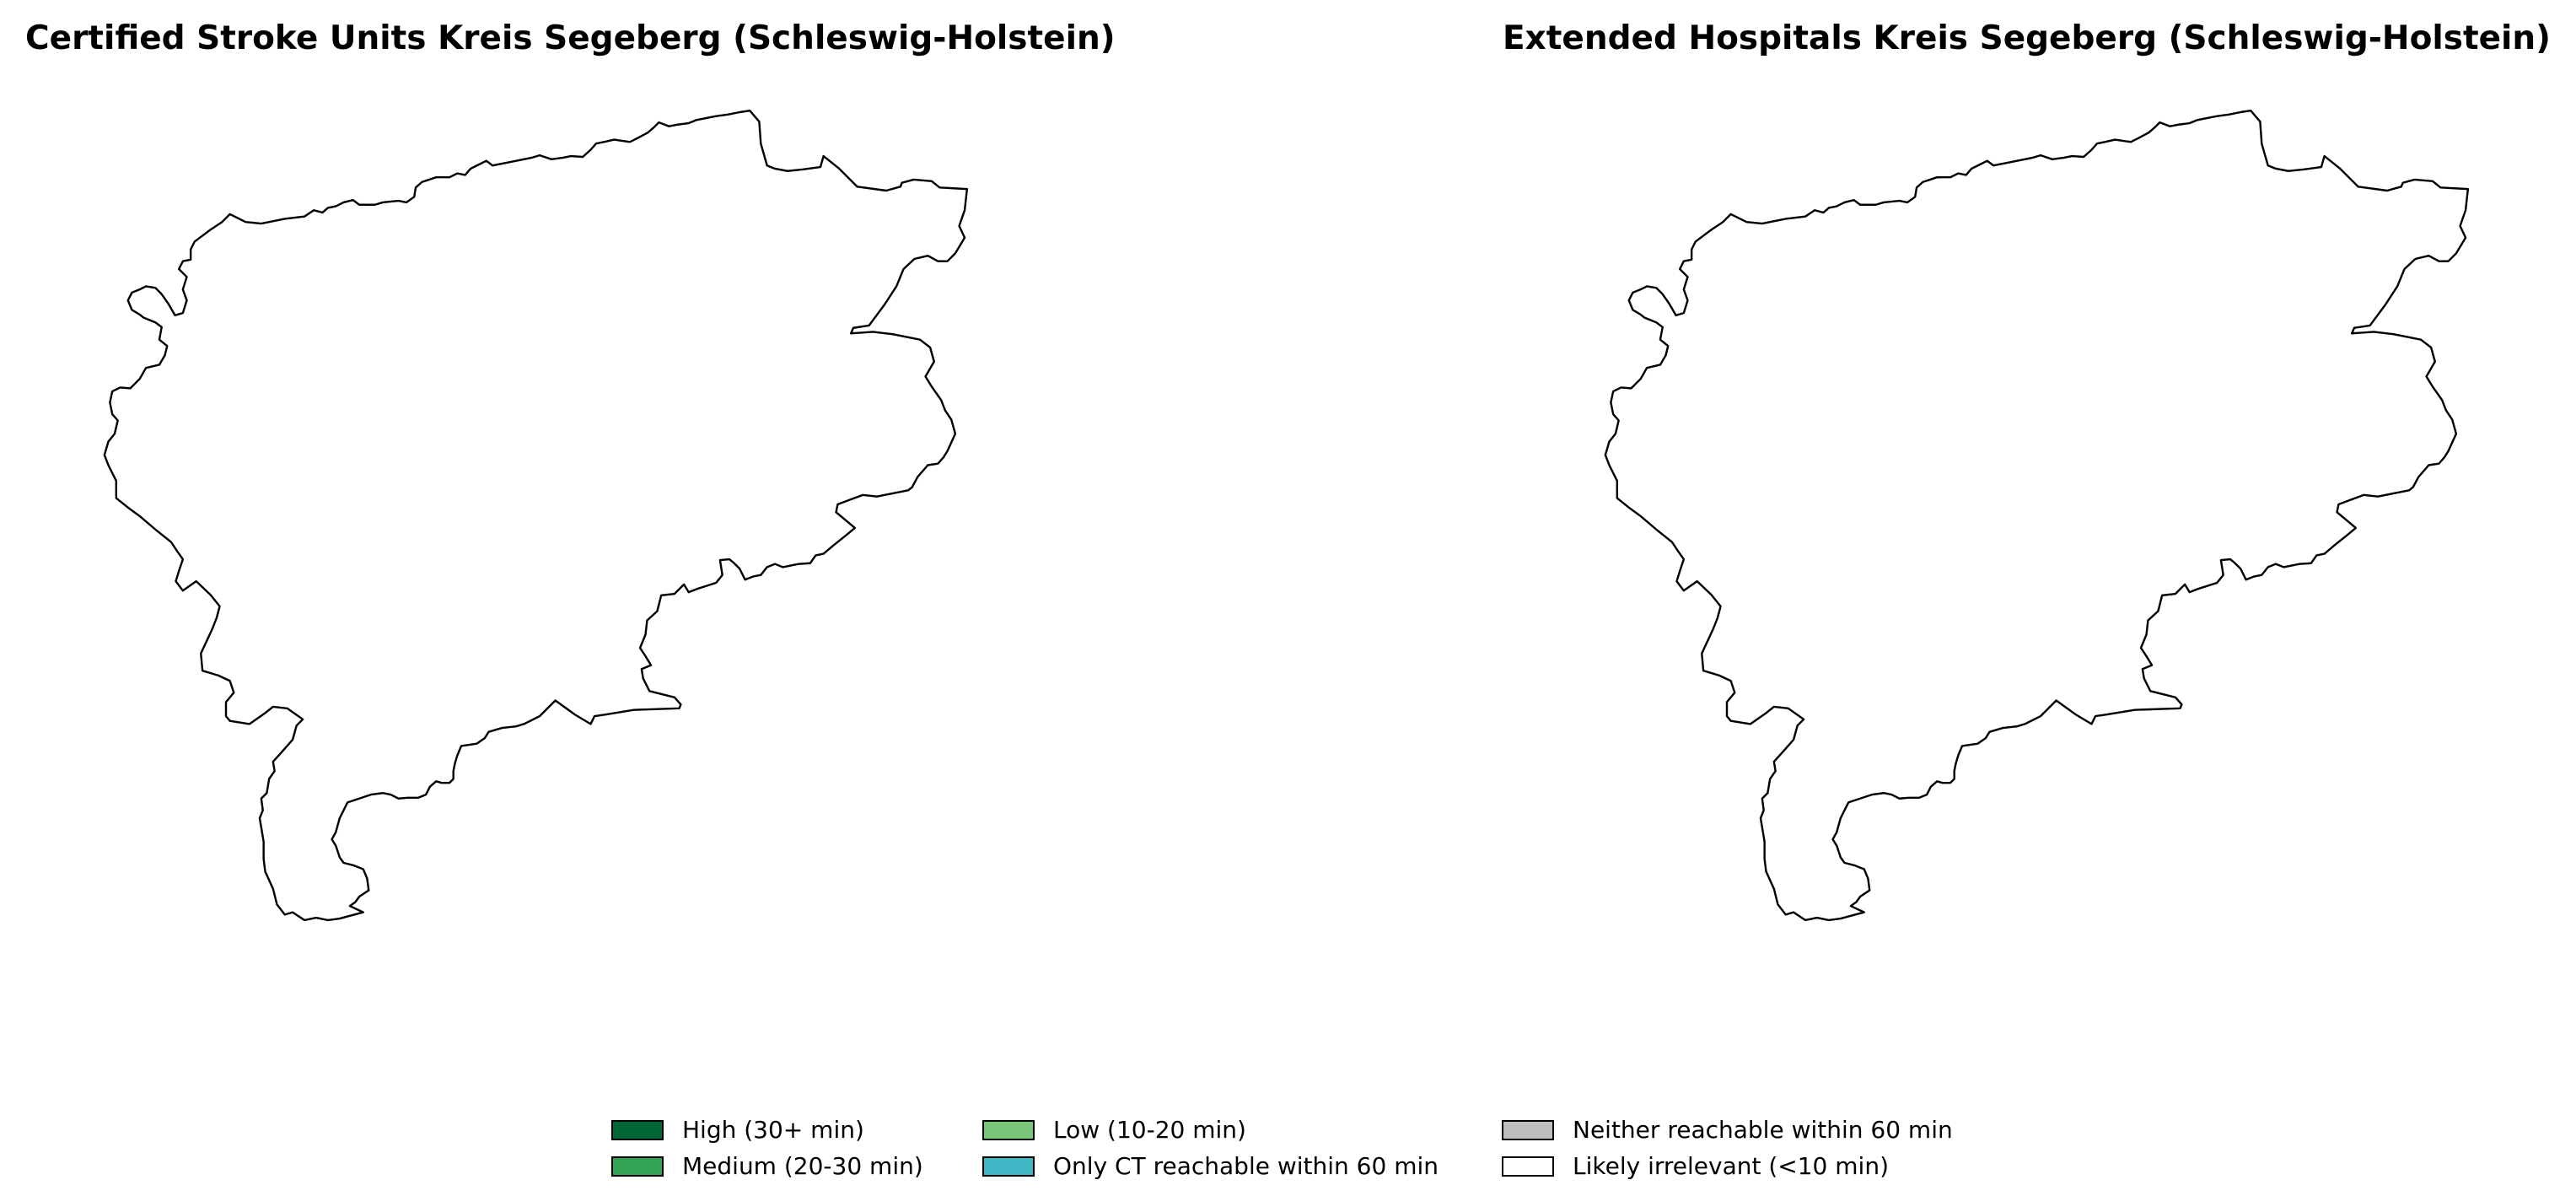 The image size is (2576, 1196). I want to click on legend-item-high: High (30+ min), so click(796, 1130).